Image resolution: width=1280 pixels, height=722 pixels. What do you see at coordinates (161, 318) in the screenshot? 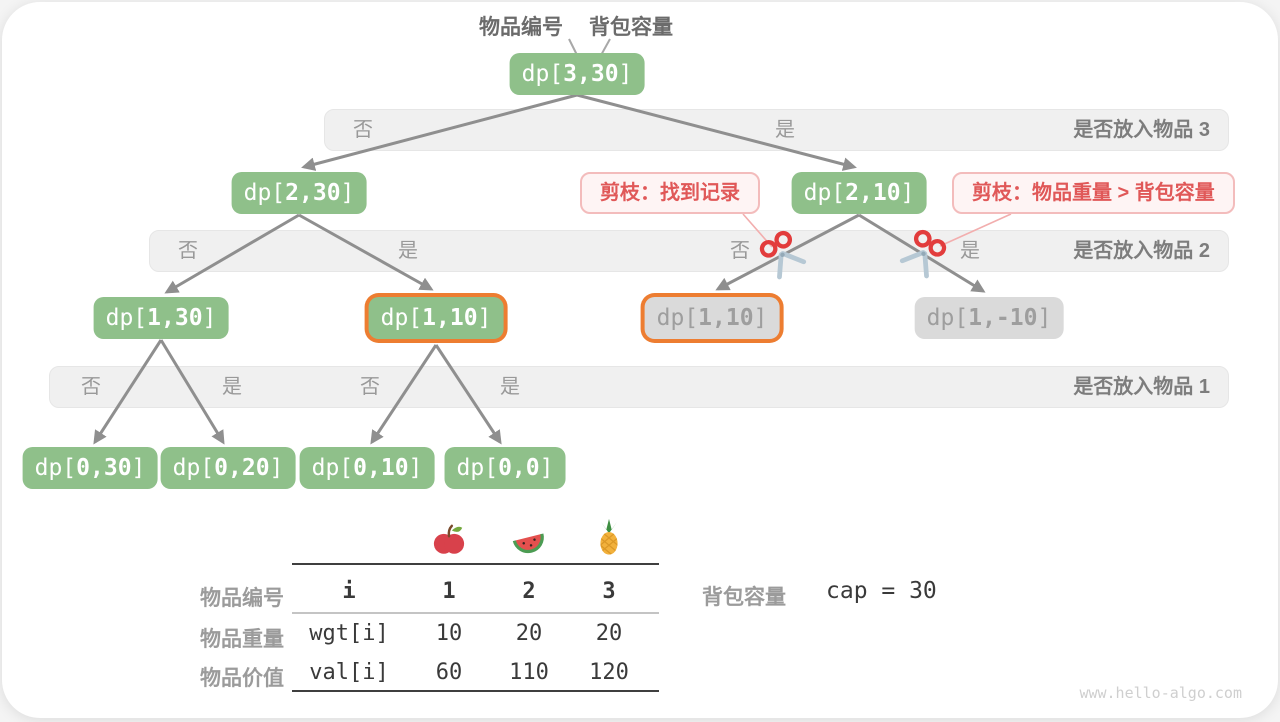
I see `dp-node-1-30: dp[1,30]` at bounding box center [161, 318].